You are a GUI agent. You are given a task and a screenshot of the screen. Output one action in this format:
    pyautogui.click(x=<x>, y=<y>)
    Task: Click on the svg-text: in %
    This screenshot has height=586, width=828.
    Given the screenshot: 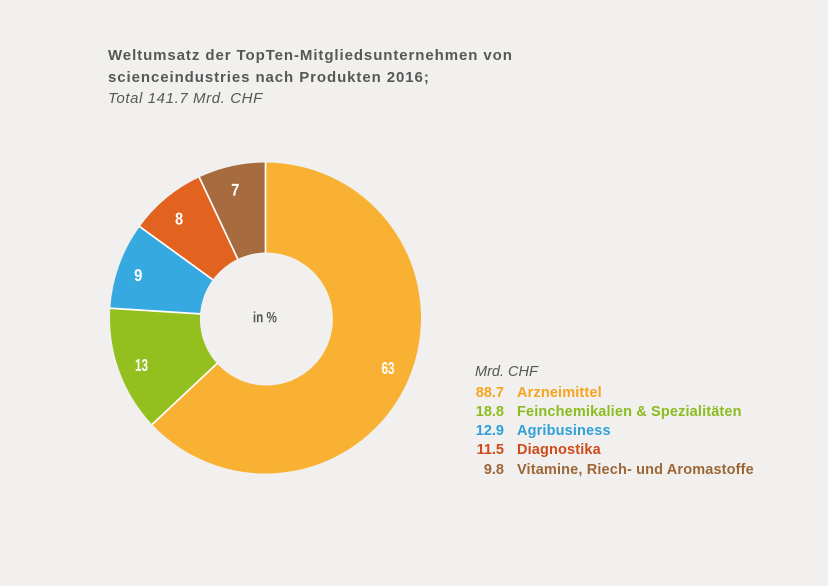 What is the action you would take?
    pyautogui.click(x=265, y=317)
    